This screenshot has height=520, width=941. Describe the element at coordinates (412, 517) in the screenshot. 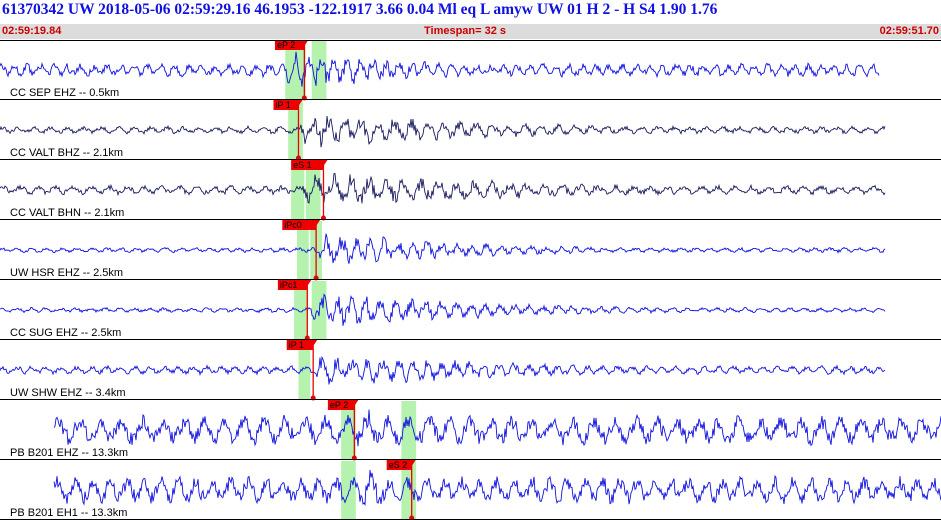

I see `pick-end-dot` at that location.